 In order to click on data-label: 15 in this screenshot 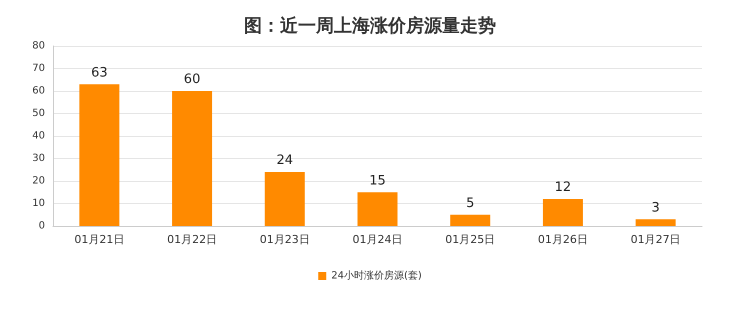, I will do `click(377, 180)`.